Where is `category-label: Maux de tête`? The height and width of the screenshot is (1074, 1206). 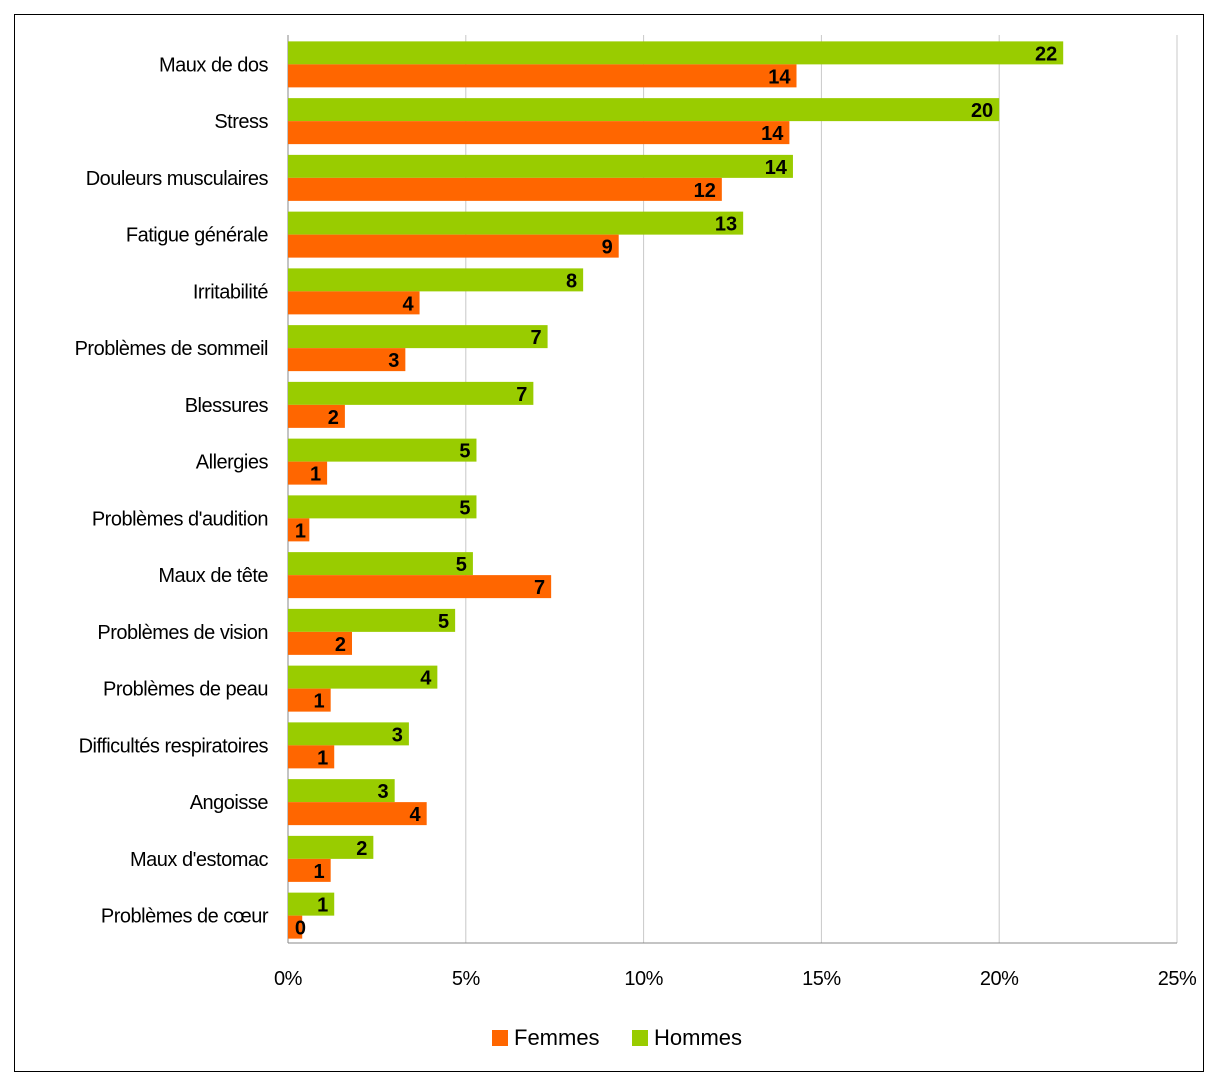
category-label: Maux de tête is located at coordinates (213, 576).